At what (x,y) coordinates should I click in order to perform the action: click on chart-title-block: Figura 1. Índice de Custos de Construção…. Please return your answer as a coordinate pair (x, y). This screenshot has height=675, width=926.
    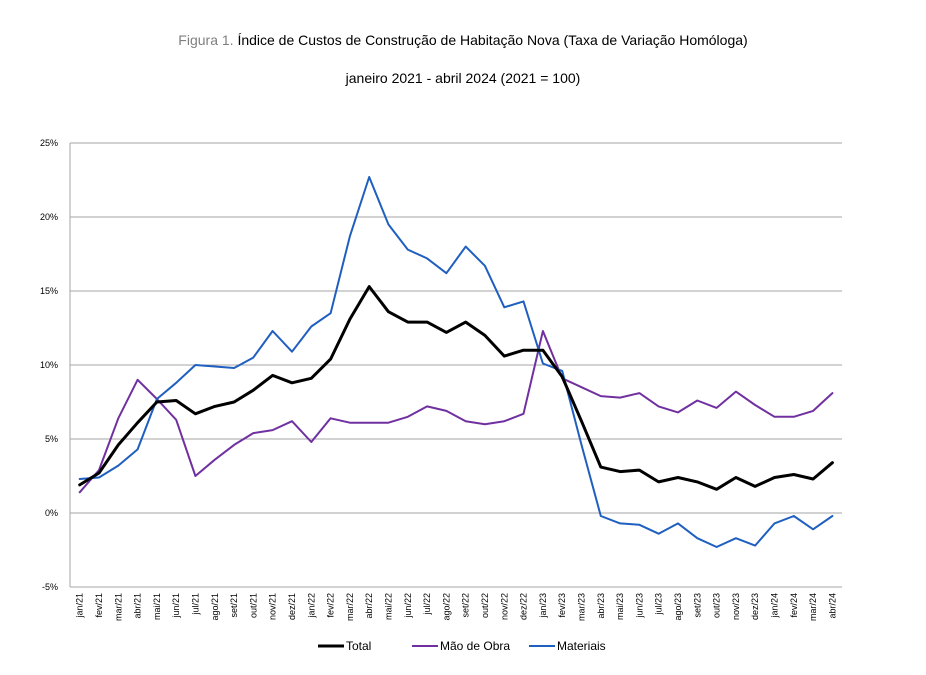
    Looking at the image, I should click on (463, 59).